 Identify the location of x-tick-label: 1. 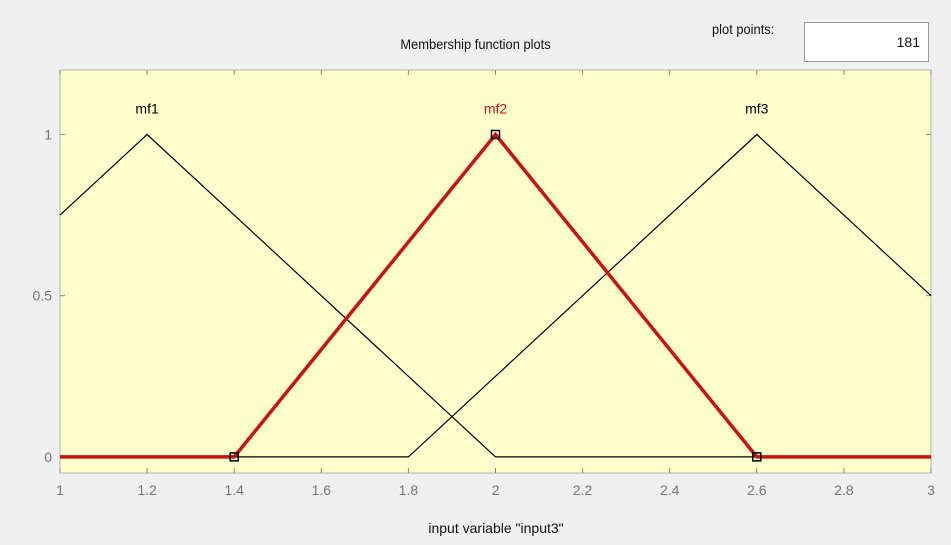
(60, 490).